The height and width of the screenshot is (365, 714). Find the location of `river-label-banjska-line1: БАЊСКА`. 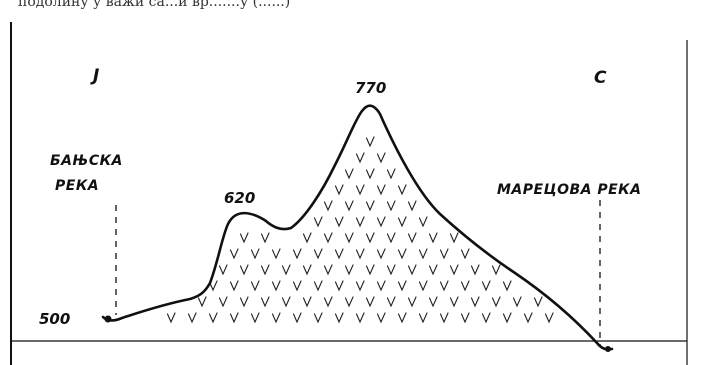

river-label-banjska-line1: БАЊСКА is located at coordinates (86, 161).